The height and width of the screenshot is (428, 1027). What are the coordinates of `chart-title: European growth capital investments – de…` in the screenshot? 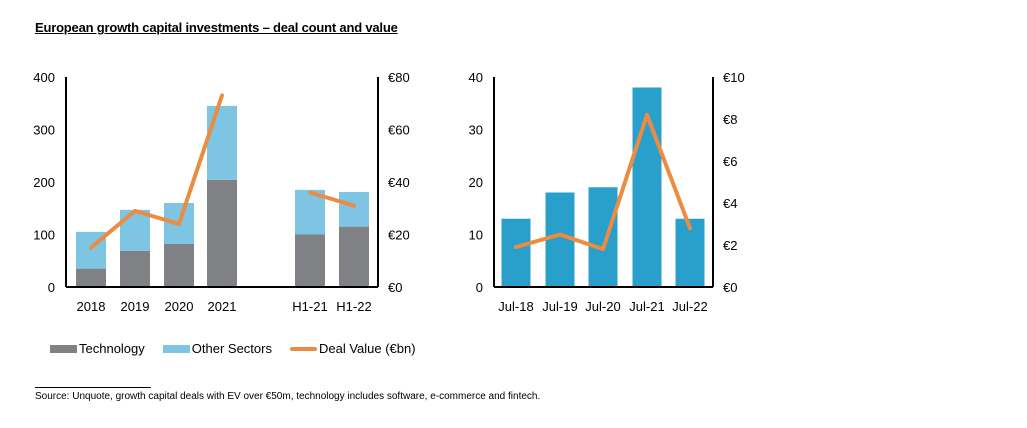 It's located at (216, 27).